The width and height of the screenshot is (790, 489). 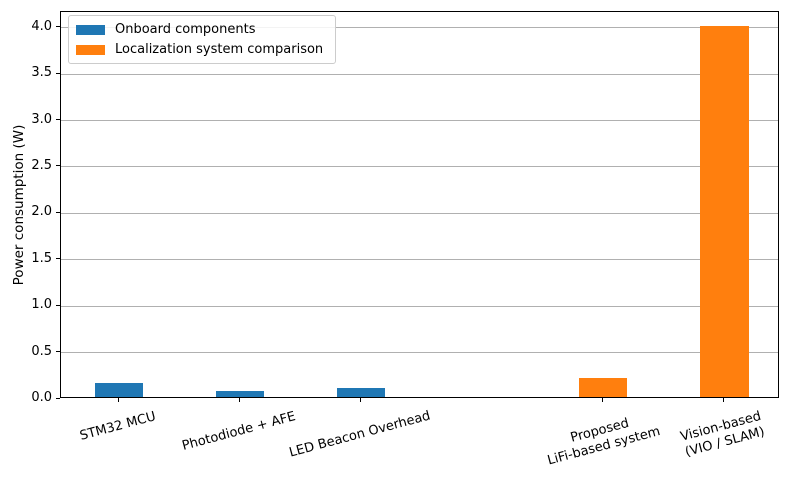 I want to click on y-tick-label: 0.5, so click(x=41, y=351).